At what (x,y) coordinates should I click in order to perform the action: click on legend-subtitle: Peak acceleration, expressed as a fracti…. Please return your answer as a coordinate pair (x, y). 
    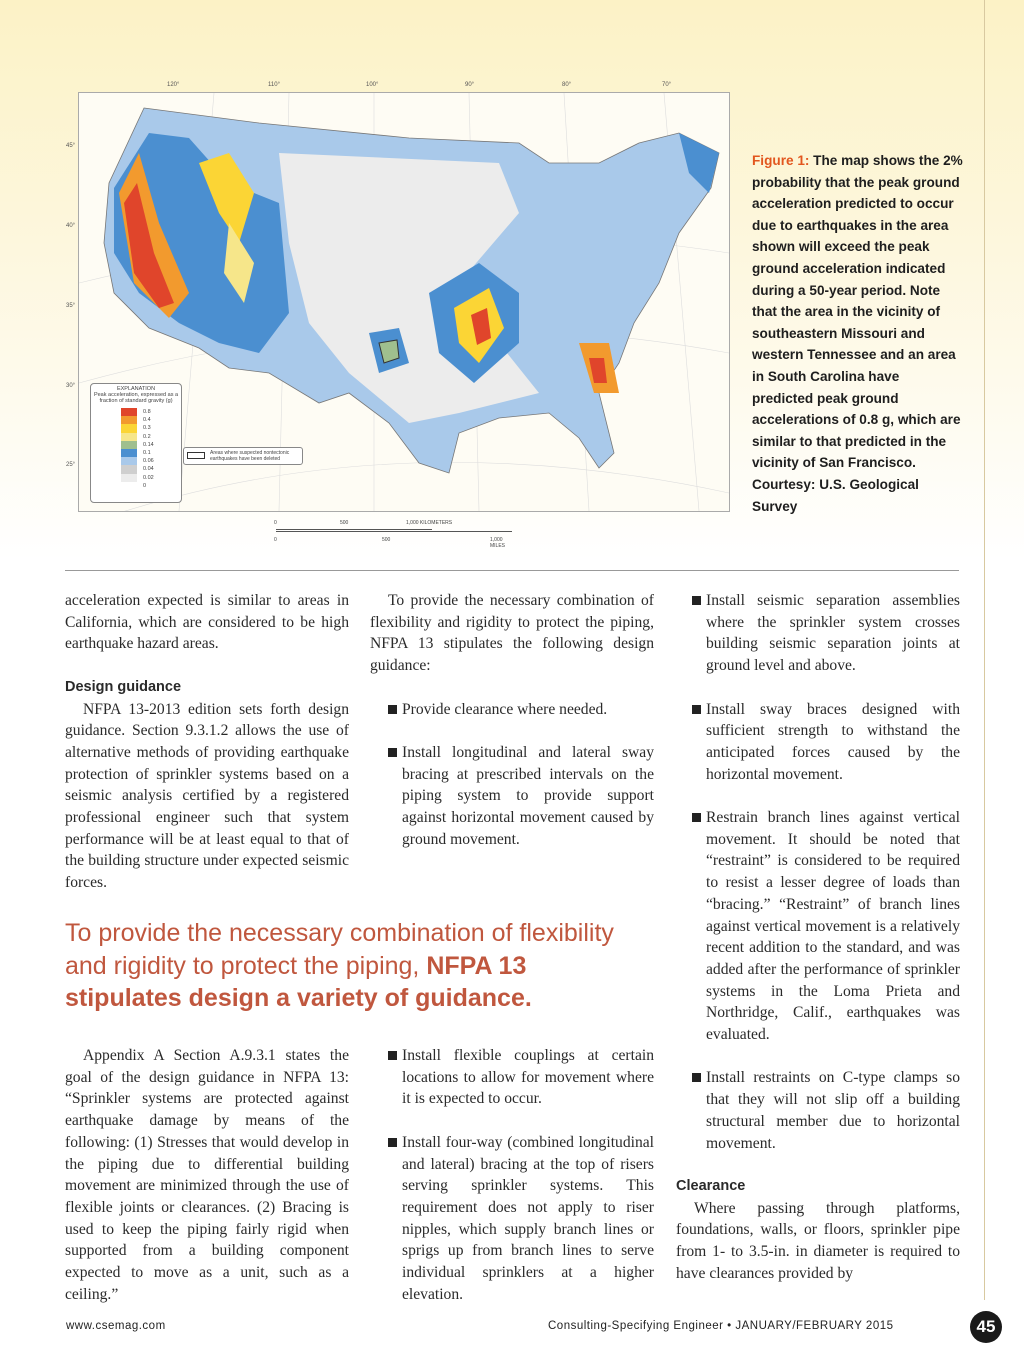
    Looking at the image, I should click on (136, 398).